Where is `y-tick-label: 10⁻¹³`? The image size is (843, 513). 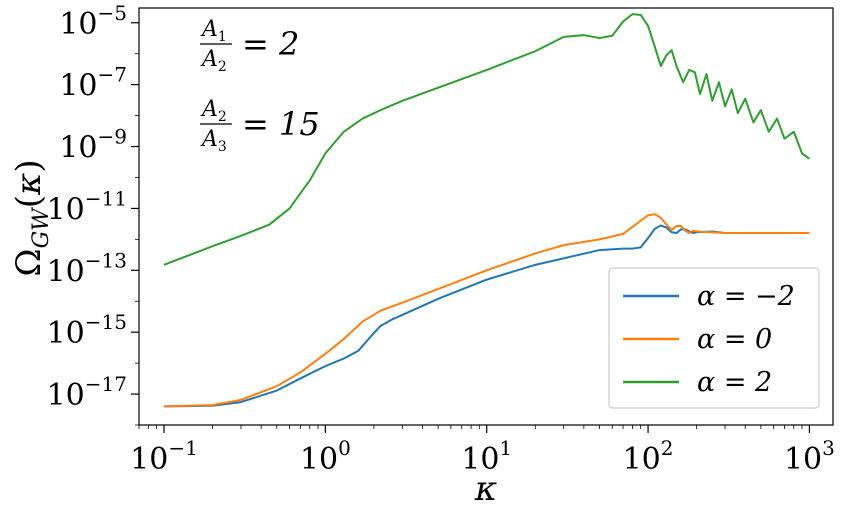 y-tick-label: 10⁻¹³ is located at coordinates (87, 268).